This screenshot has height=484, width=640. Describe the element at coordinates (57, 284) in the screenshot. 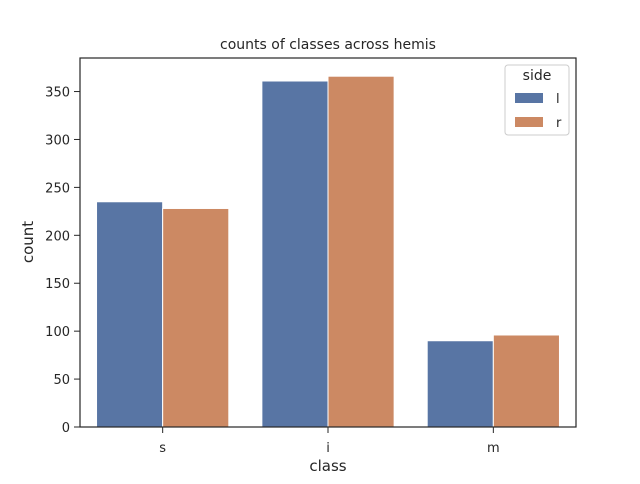

I see `y-tick-label: 150` at that location.